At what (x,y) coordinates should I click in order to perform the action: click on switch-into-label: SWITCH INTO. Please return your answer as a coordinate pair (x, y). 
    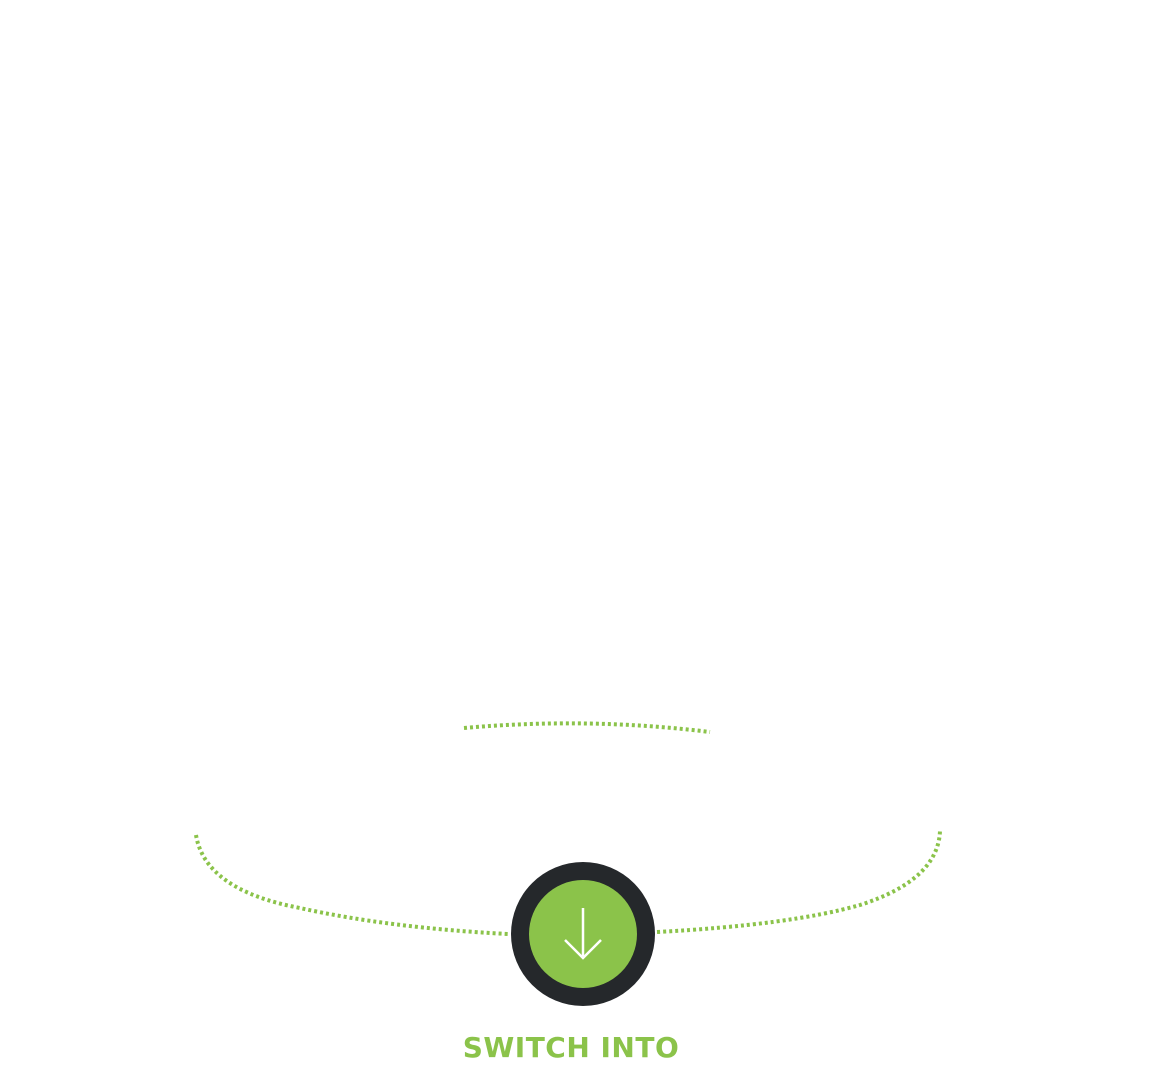
    Looking at the image, I should click on (571, 1047).